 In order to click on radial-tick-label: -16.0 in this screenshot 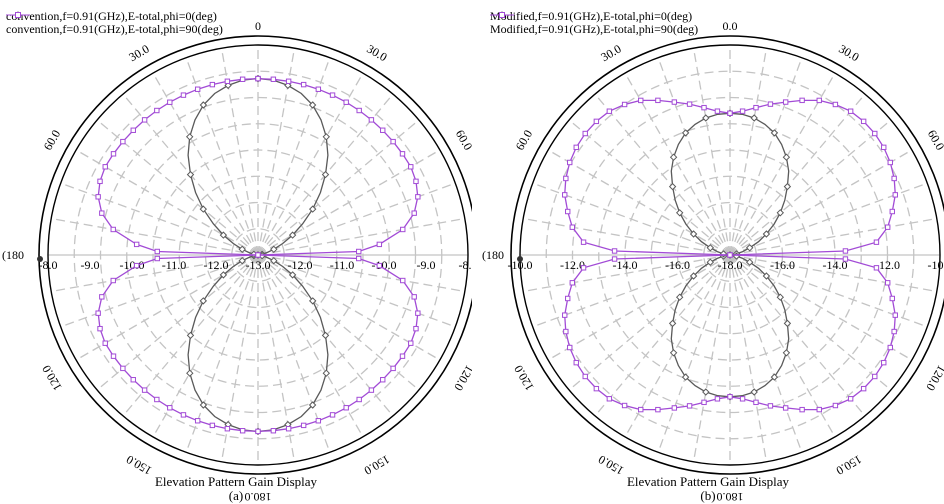, I will do `click(782, 265)`.